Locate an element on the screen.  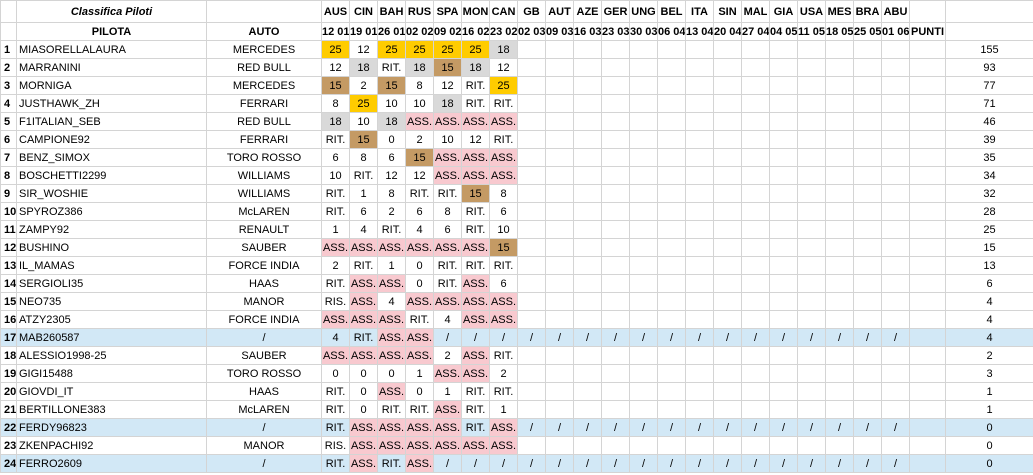
team-name: SAUBER is located at coordinates (264, 355).